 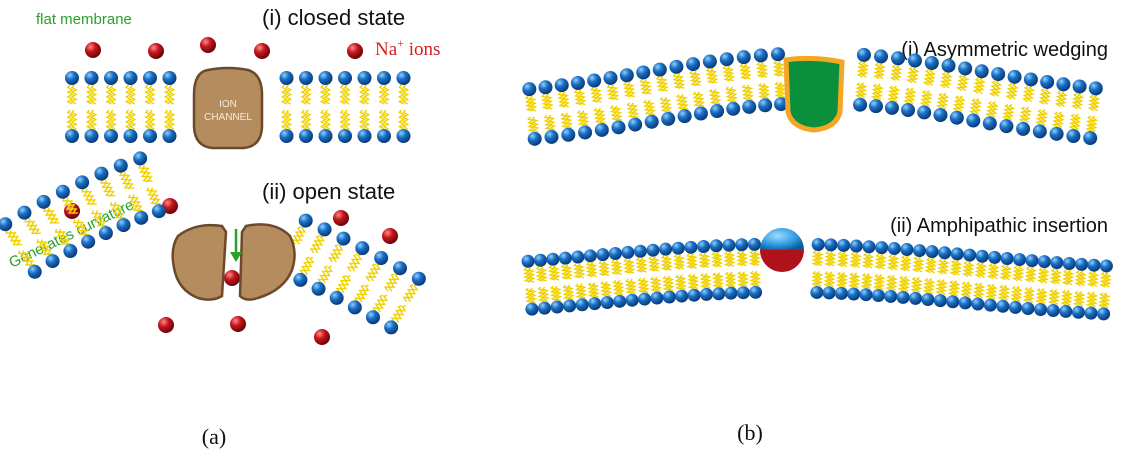 I want to click on amphipathic-helix, so click(x=782, y=250).